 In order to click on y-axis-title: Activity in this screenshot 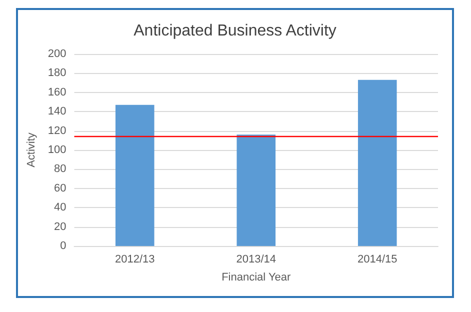, I will do `click(32, 150)`.